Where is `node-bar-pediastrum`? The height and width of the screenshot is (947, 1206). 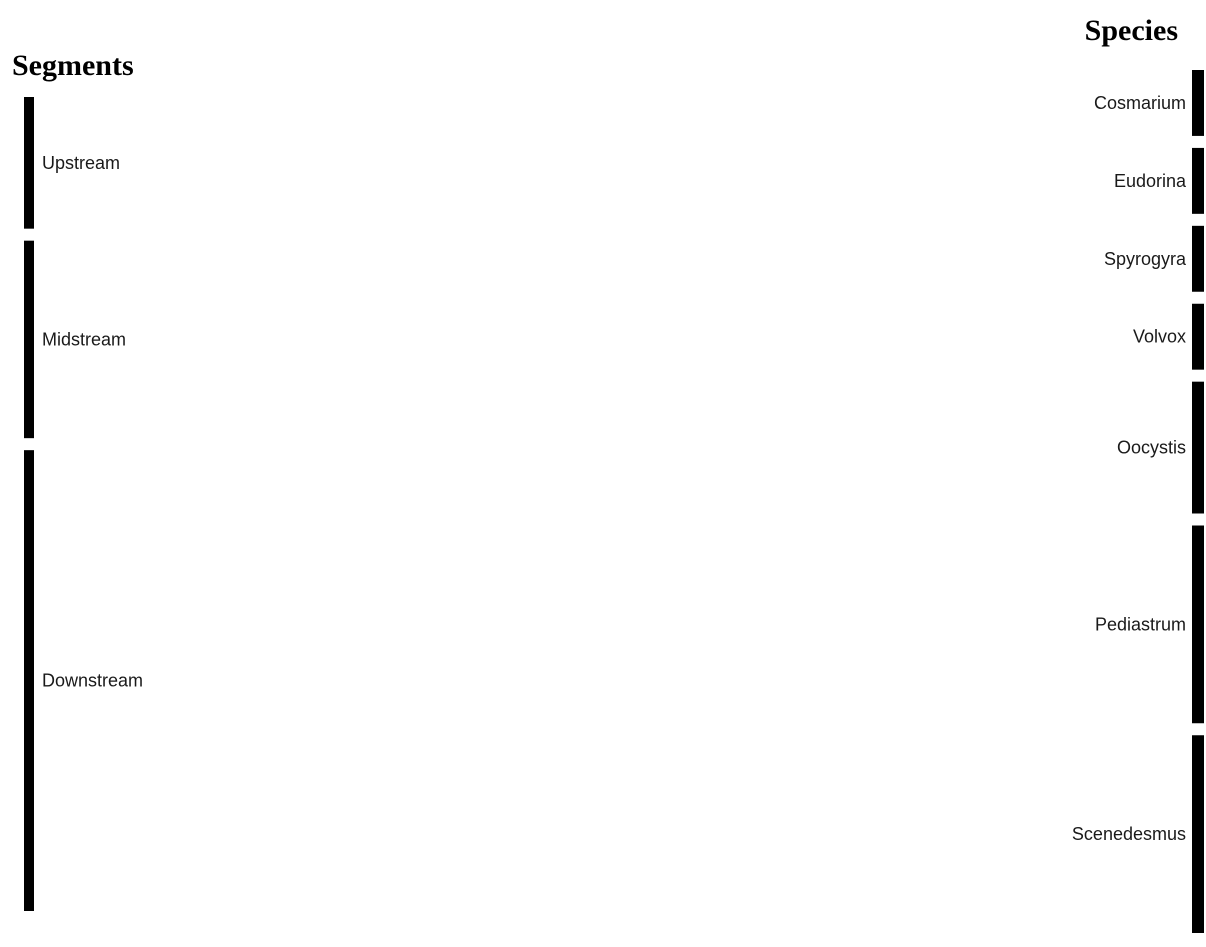
node-bar-pediastrum is located at coordinates (1198, 624).